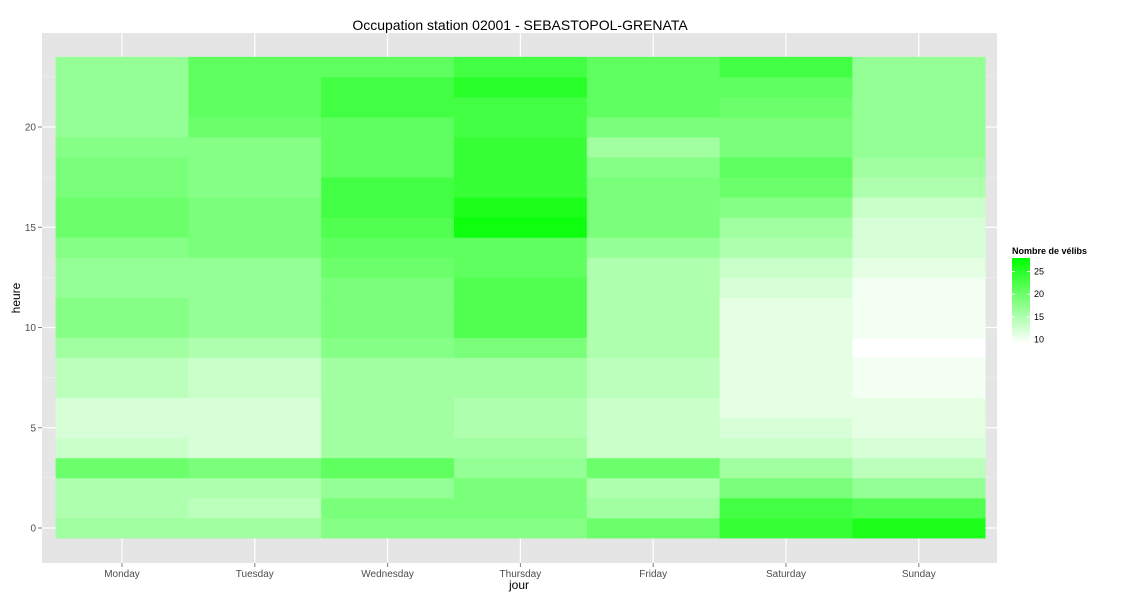  What do you see at coordinates (1039, 294) in the screenshot?
I see `legend-tick-label: 20` at bounding box center [1039, 294].